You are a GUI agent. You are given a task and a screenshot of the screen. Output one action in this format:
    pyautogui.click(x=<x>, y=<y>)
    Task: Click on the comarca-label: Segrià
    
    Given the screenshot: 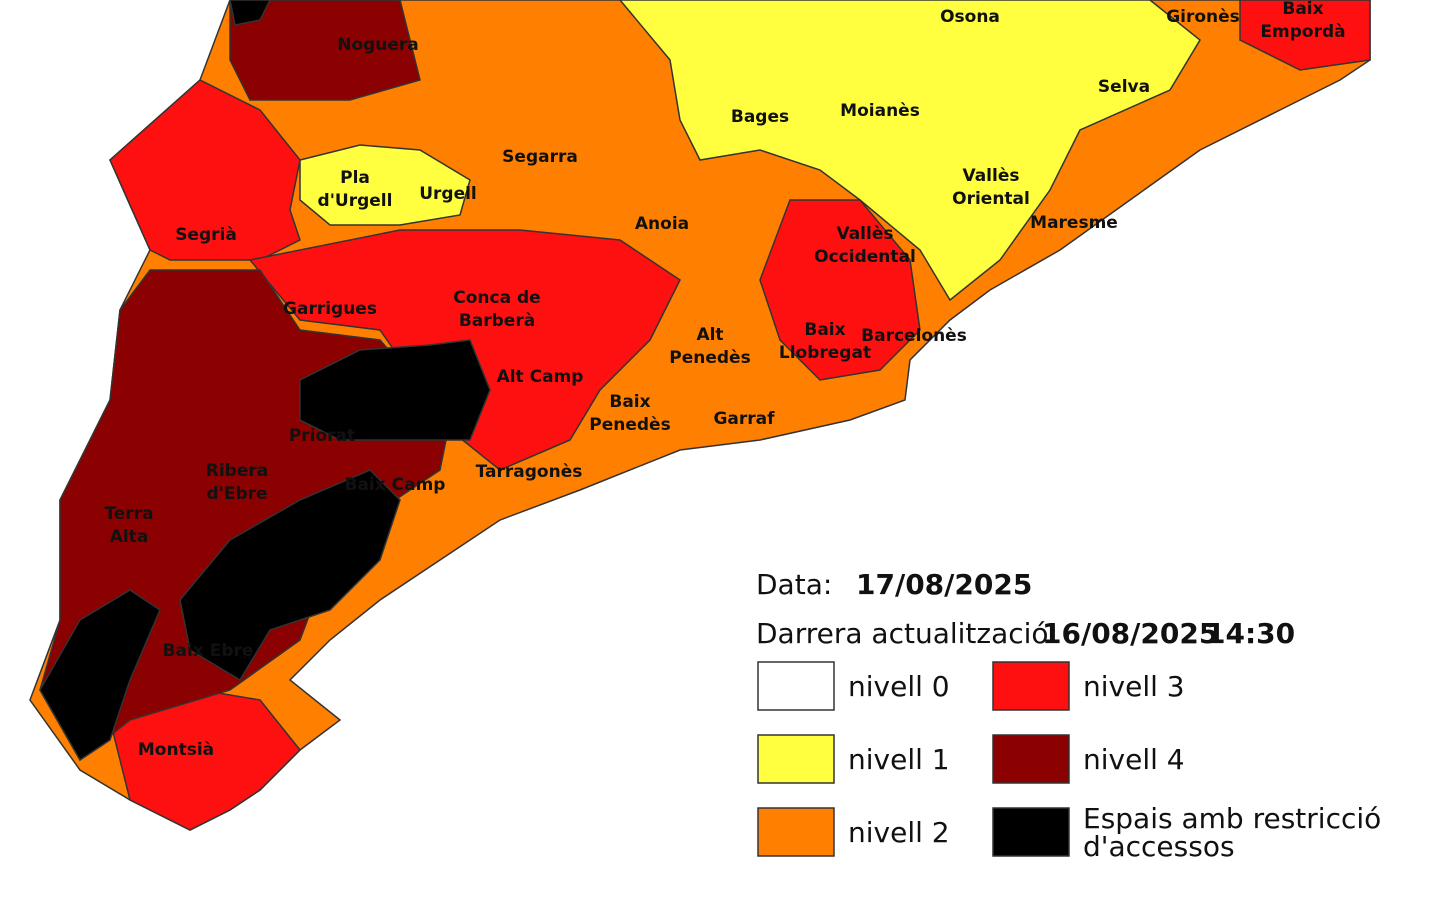 What is the action you would take?
    pyautogui.click(x=206, y=235)
    